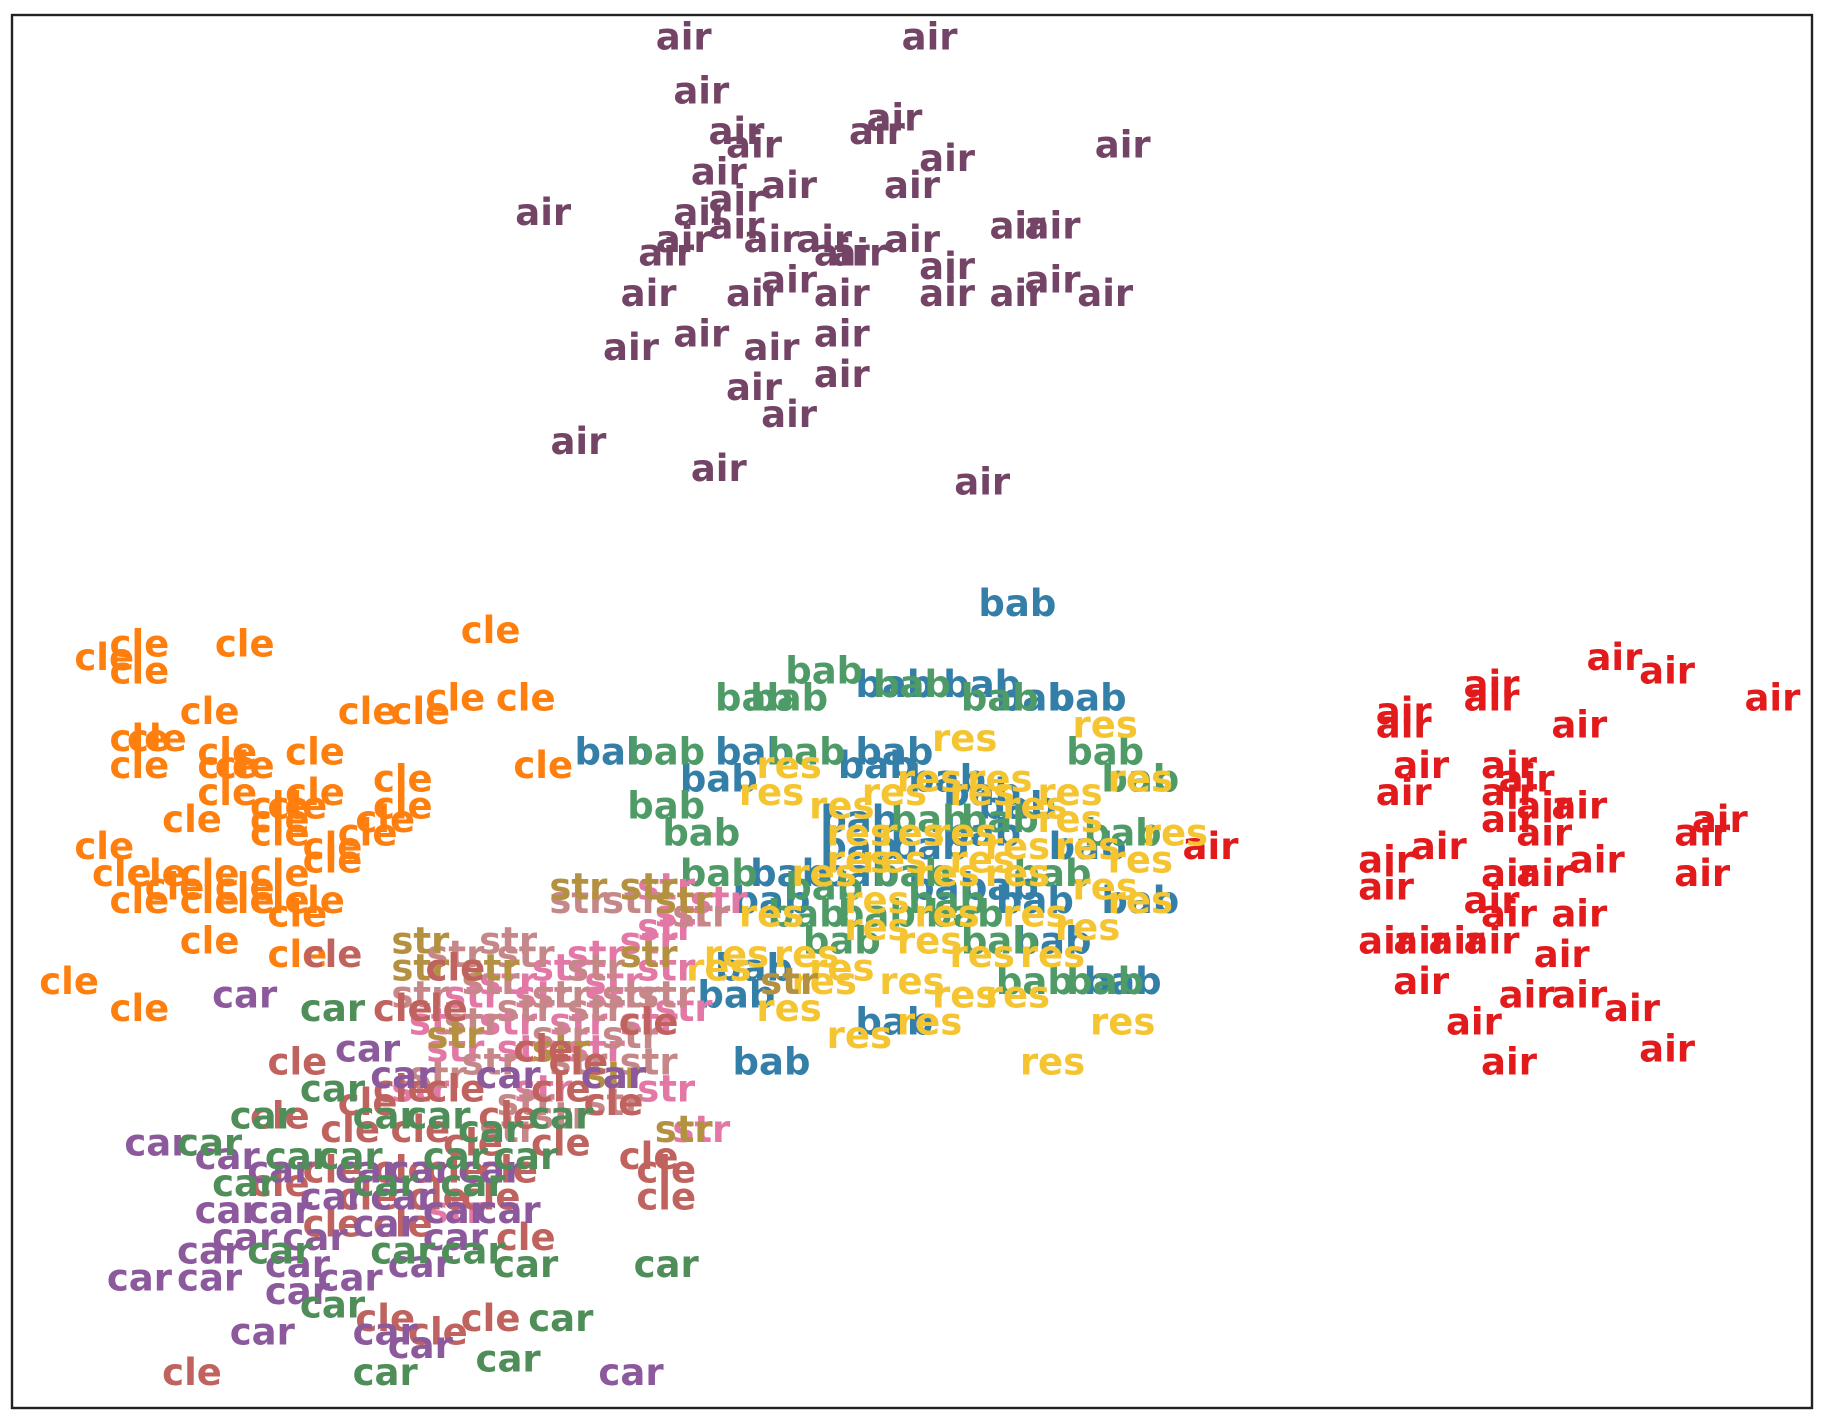 The image size is (1828, 1422). What do you see at coordinates (1053, 940) in the screenshot?
I see `data-point-bab-2-25: bab` at bounding box center [1053, 940].